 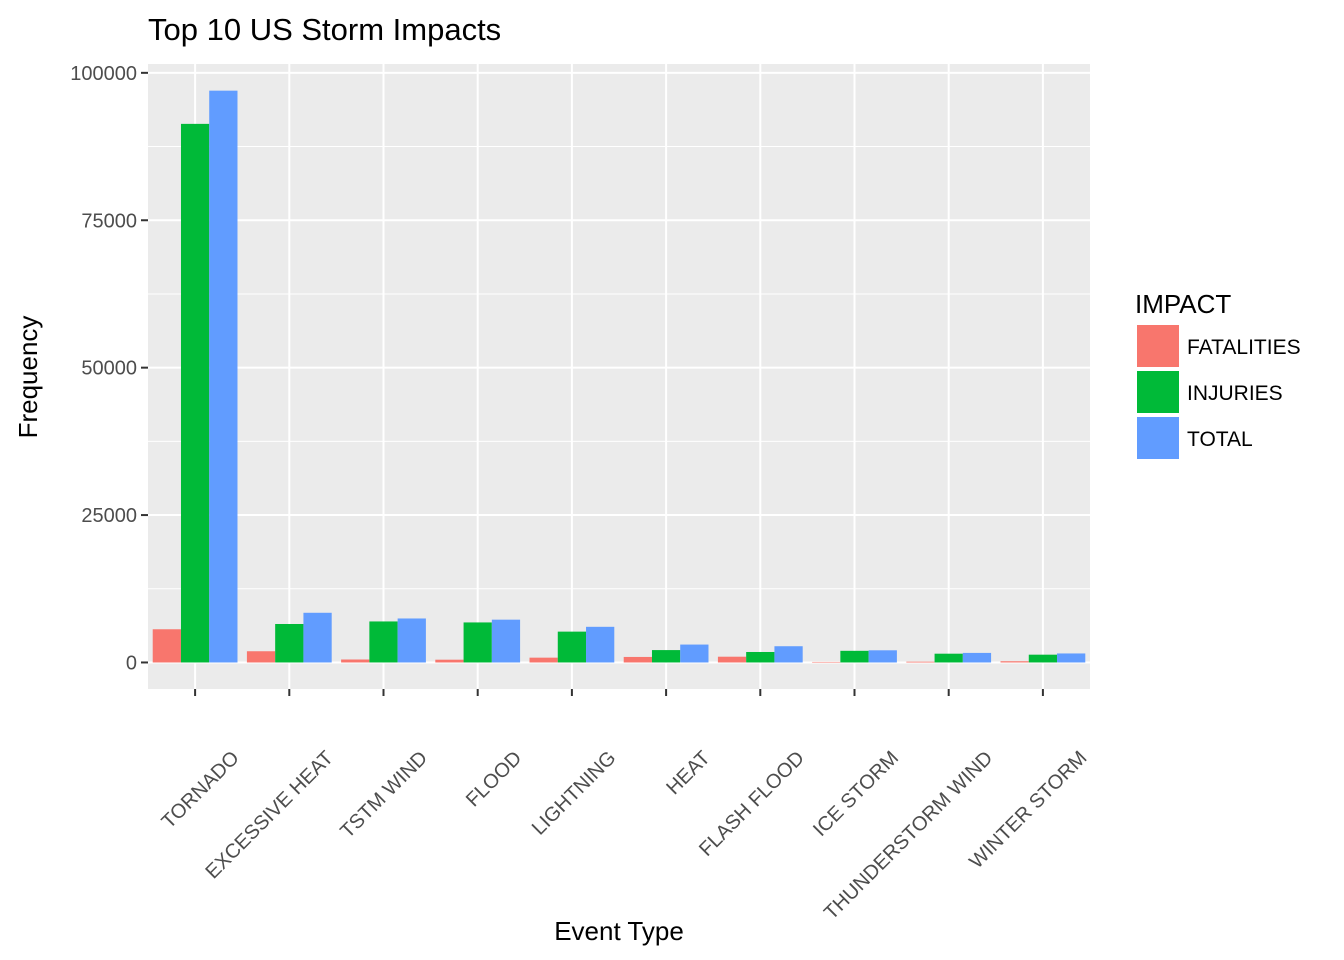 What do you see at coordinates (688, 773) in the screenshot?
I see `x-tick-label: HEAT` at bounding box center [688, 773].